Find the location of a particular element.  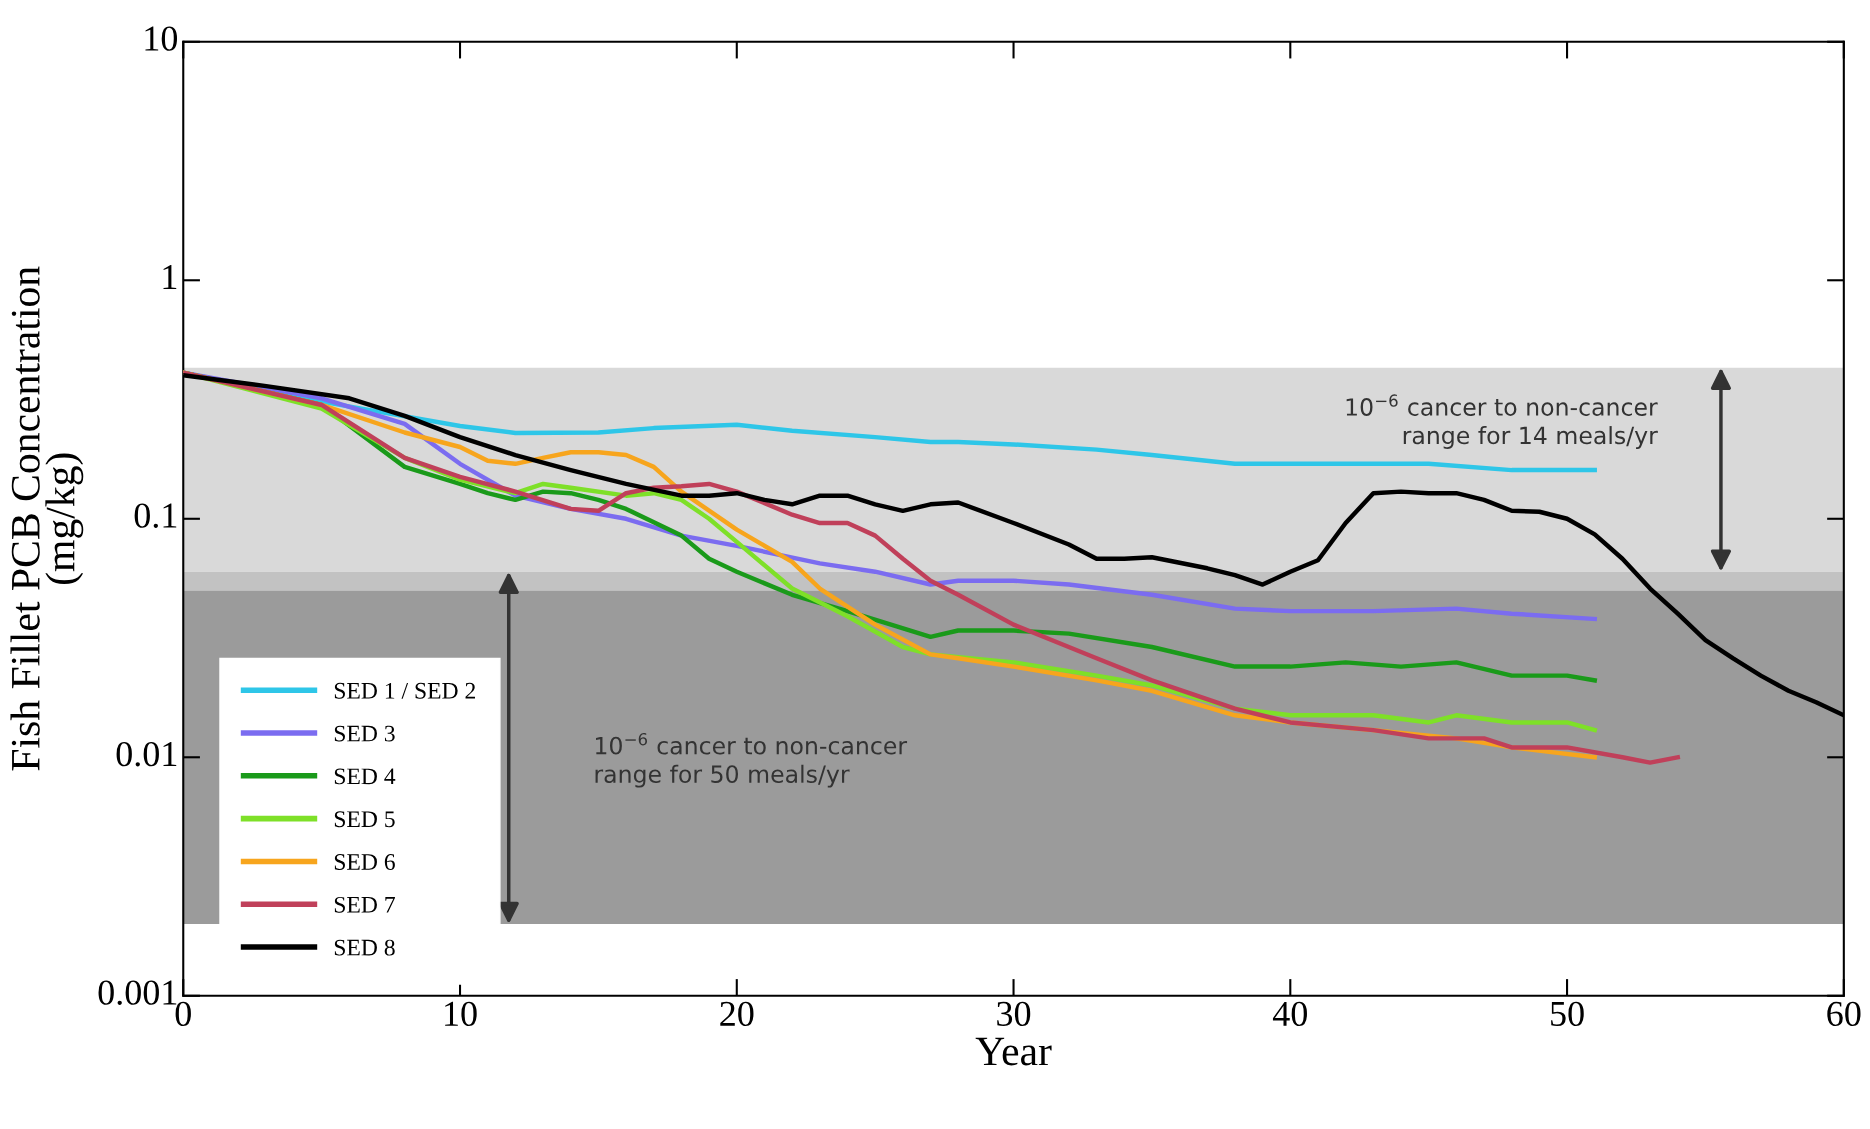

legend-label: SED 4 is located at coordinates (365, 776).